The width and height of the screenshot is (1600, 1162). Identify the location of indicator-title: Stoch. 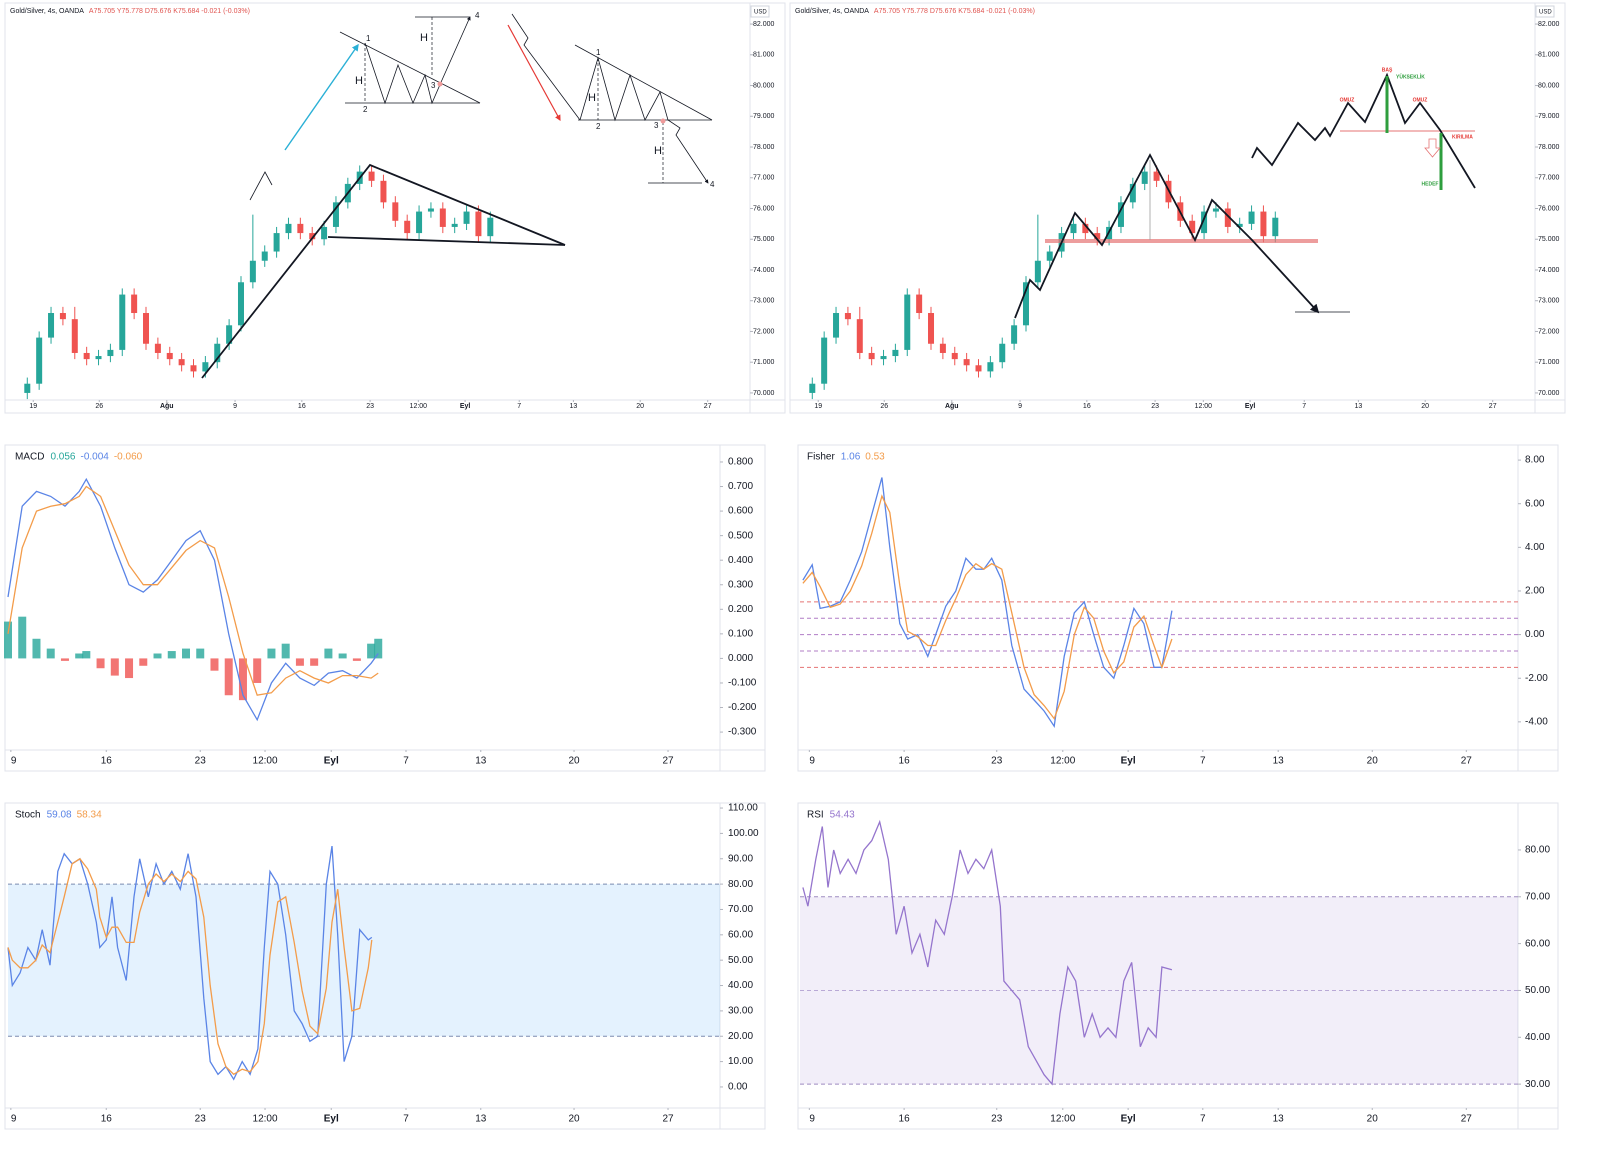
(28, 815).